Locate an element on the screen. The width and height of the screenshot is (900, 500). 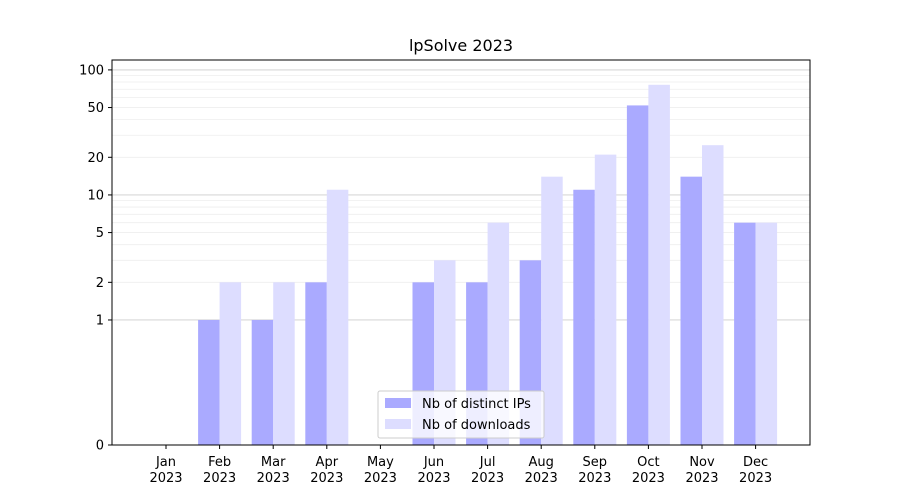
x-tick-label-month: Jun is located at coordinates (433, 462).